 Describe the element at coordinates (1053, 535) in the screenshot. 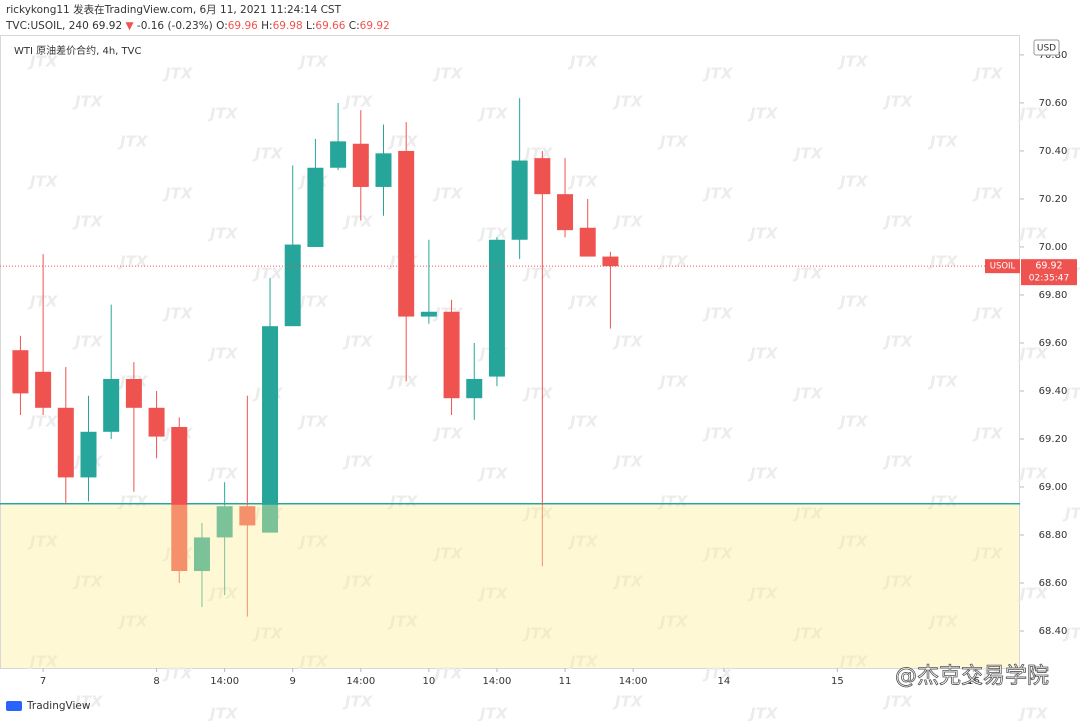

I see `y-tick-label: 68.80` at that location.